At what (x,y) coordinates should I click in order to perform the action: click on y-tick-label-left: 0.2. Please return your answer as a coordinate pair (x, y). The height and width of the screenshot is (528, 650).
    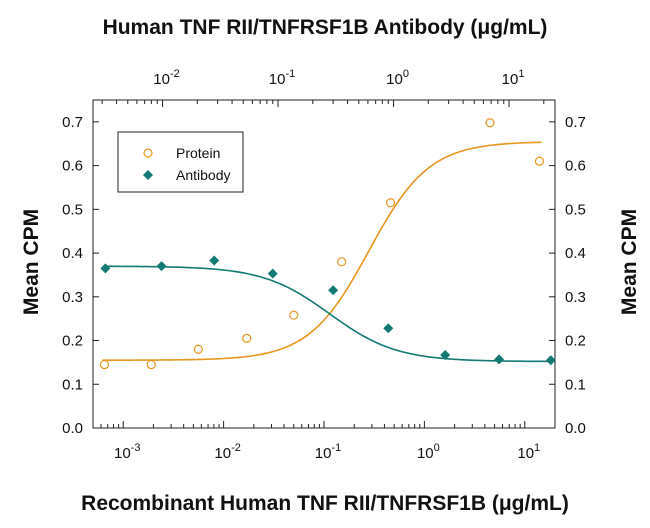
    Looking at the image, I should click on (72, 341).